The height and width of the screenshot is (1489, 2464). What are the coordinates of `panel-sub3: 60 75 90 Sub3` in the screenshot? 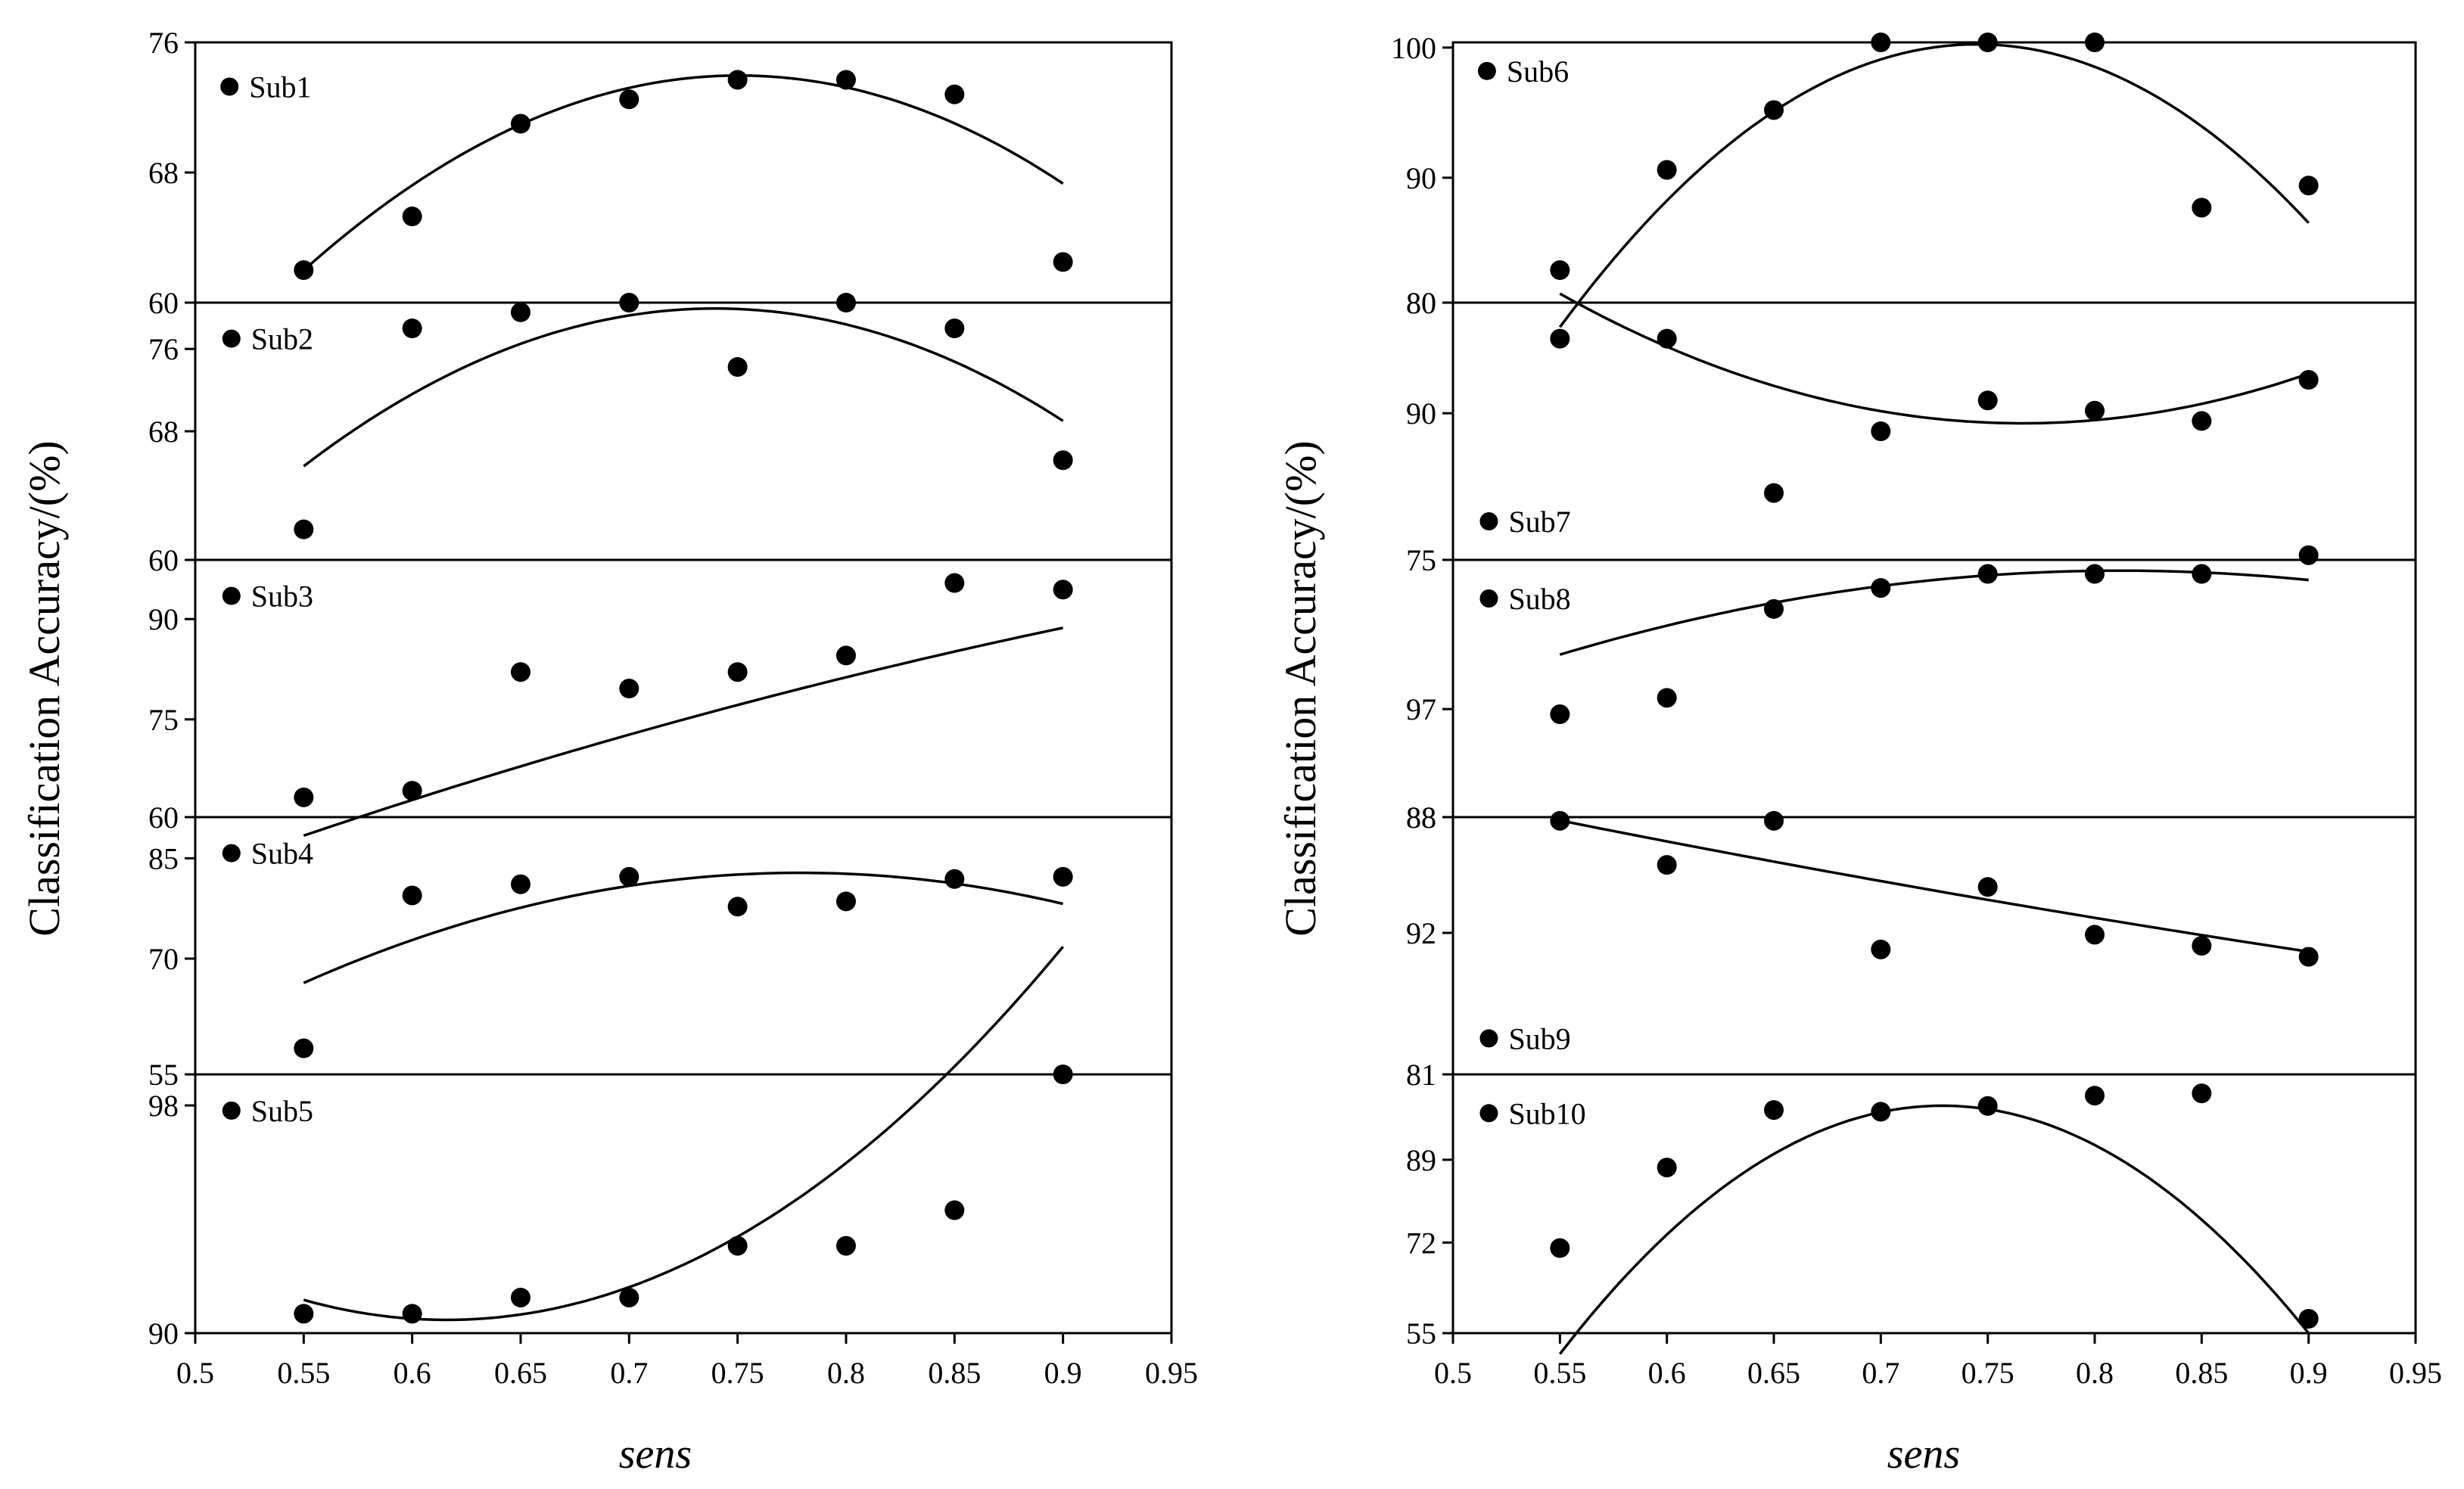 It's located at (660, 698).